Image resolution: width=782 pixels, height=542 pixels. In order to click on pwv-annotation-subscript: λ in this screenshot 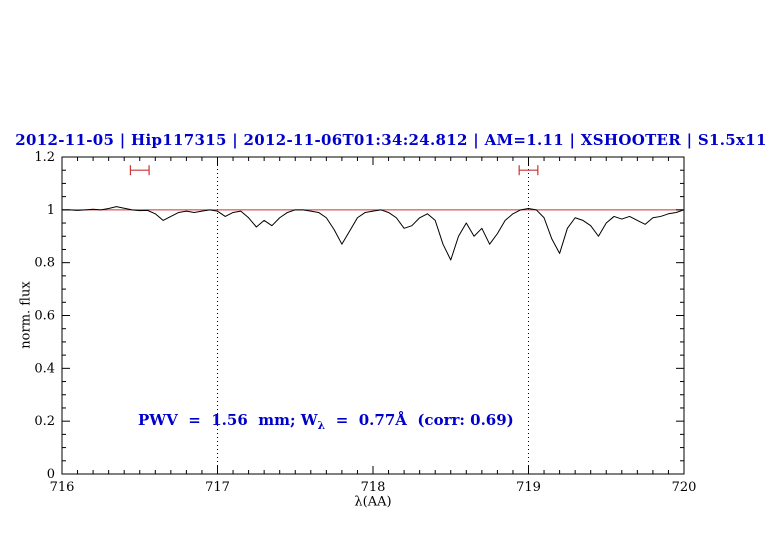, I will do `click(321, 425)`.